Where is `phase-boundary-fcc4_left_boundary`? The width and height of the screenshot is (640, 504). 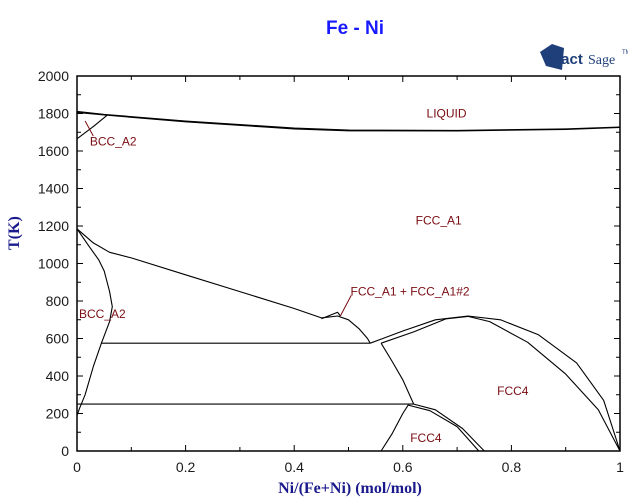
phase-boundary-fcc4_left_boundary is located at coordinates (397, 373).